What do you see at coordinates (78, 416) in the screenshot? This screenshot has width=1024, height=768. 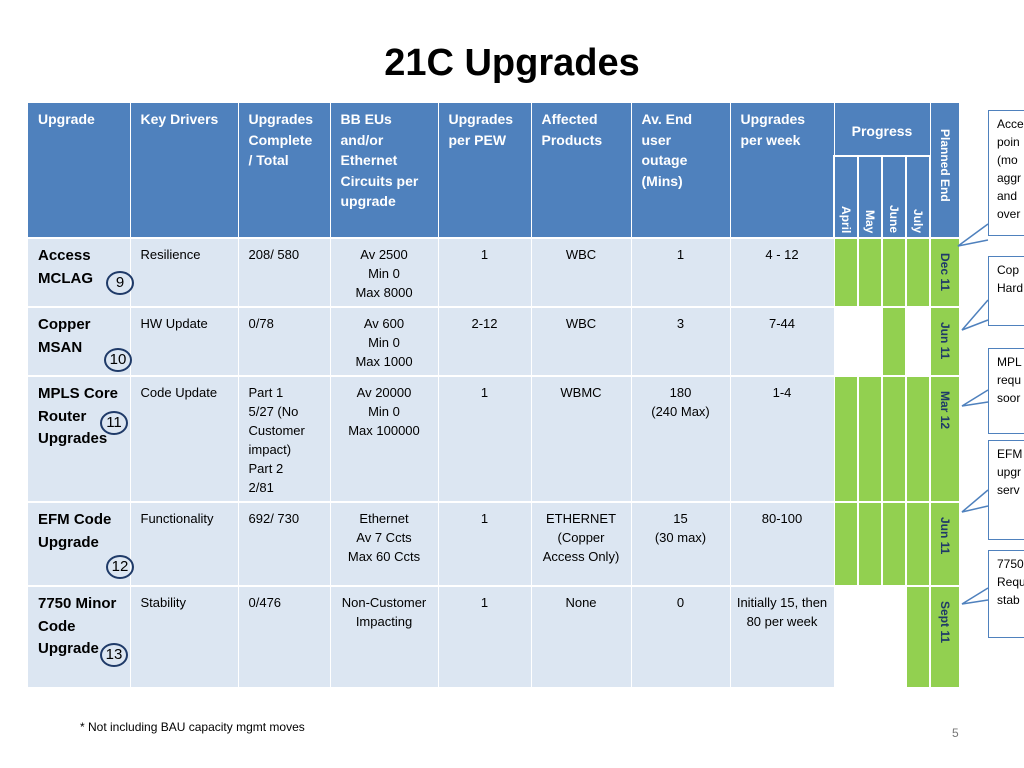 I see `upgrade-name-text: MPLS Core Router Upgrades` at bounding box center [78, 416].